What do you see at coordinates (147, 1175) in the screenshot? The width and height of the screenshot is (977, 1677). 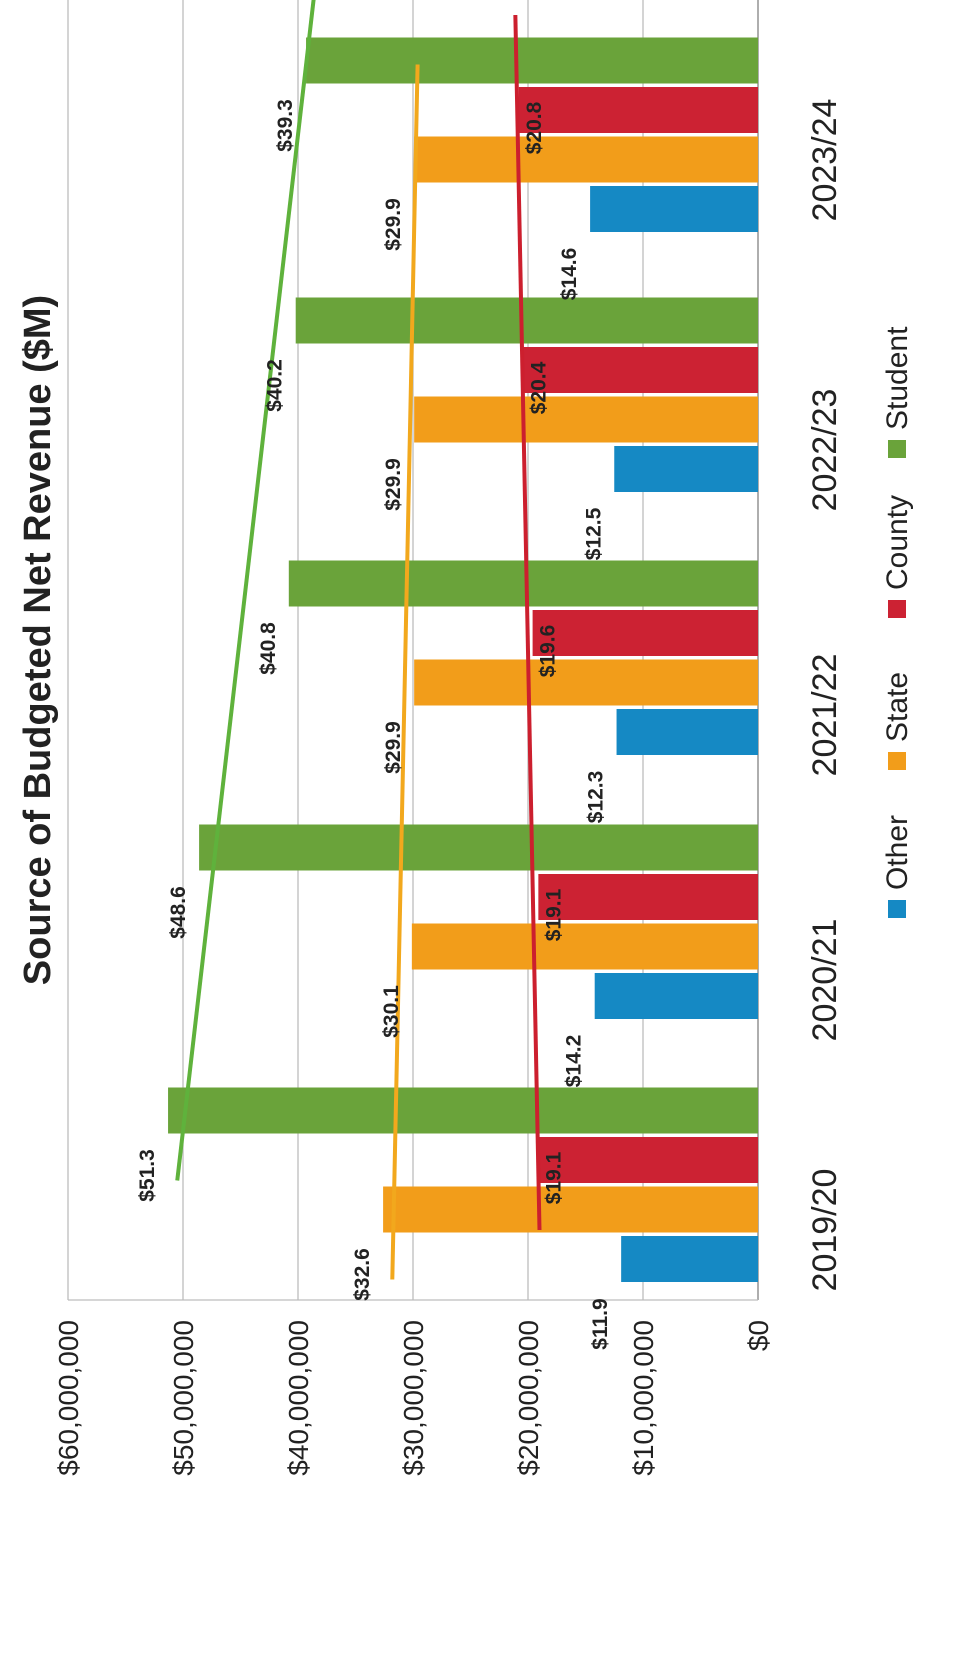 I see `data-label-student-0: $51.3` at bounding box center [147, 1175].